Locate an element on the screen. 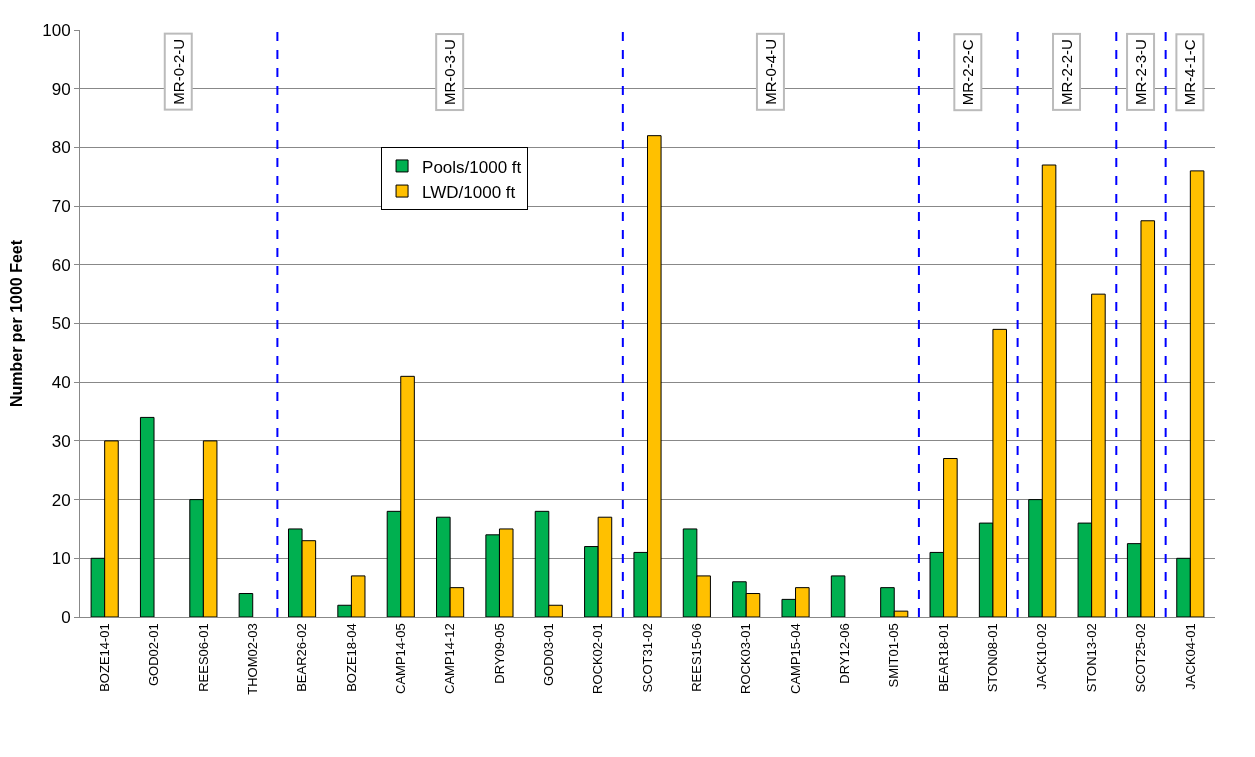 The width and height of the screenshot is (1255, 757). annotation: MR-0-3-U is located at coordinates (450, 72).